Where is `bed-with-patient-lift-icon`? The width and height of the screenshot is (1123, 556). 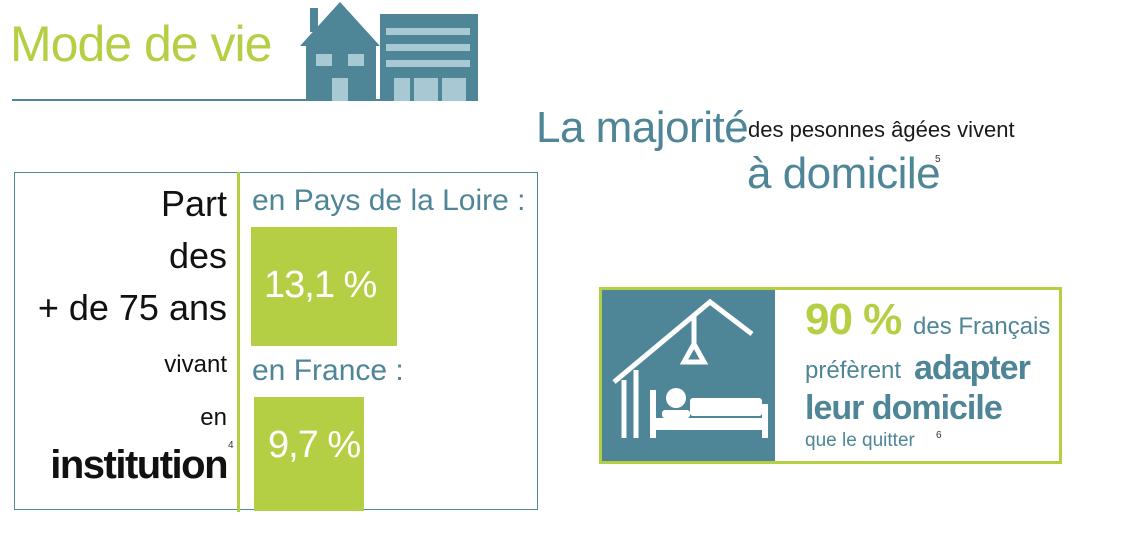 bed-with-patient-lift-icon is located at coordinates (690, 368).